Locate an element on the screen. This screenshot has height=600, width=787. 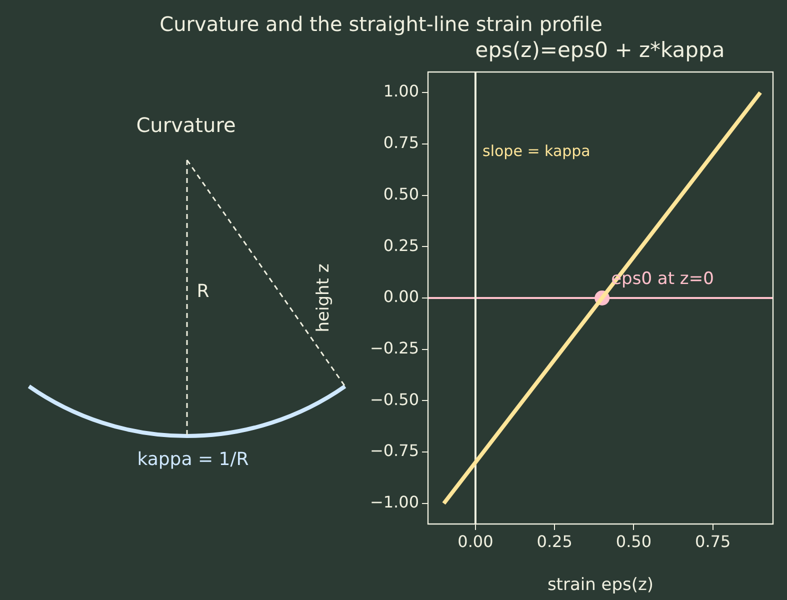
x-tick-label: 0.75 is located at coordinates (713, 541).